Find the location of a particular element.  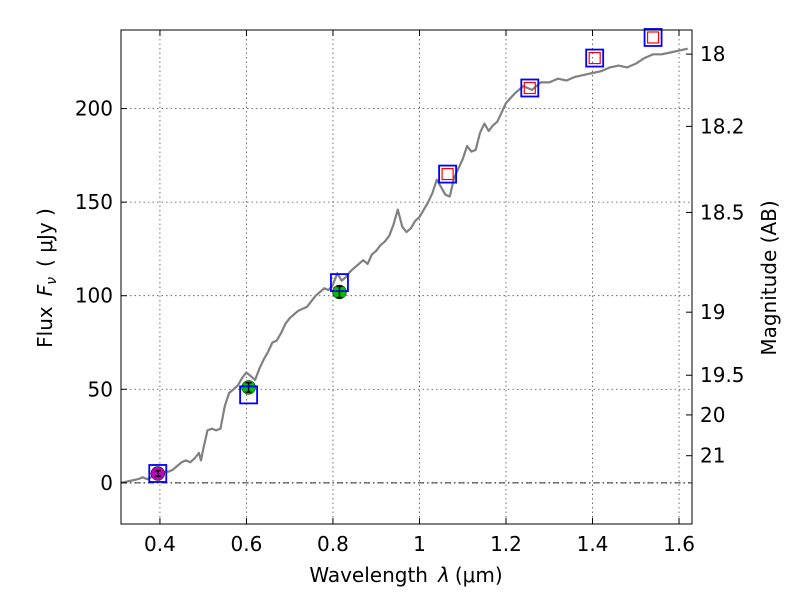

magnitude-tick-label: 21 is located at coordinates (712, 456).